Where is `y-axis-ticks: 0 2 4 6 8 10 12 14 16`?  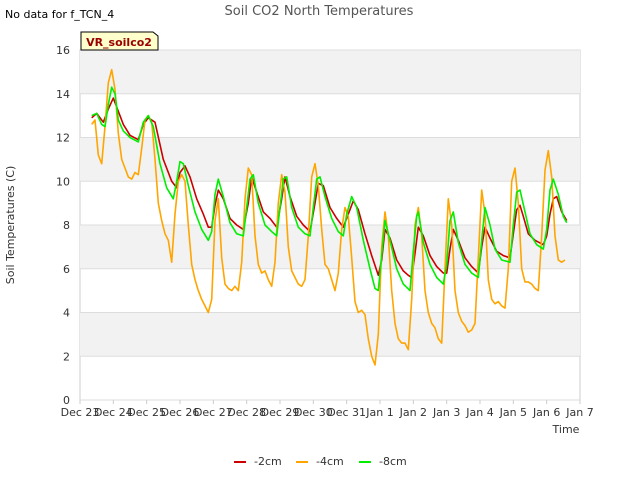 y-axis-ticks: 0 2 4 6 8 10 12 14 16 is located at coordinates (63, 225).